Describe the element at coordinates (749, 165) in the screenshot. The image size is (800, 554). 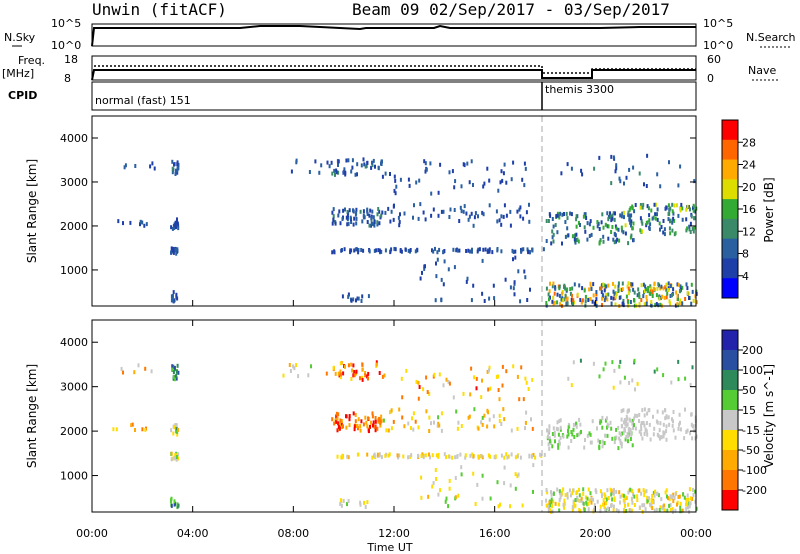
I see `power-colorbar-tick-label: 24` at that location.